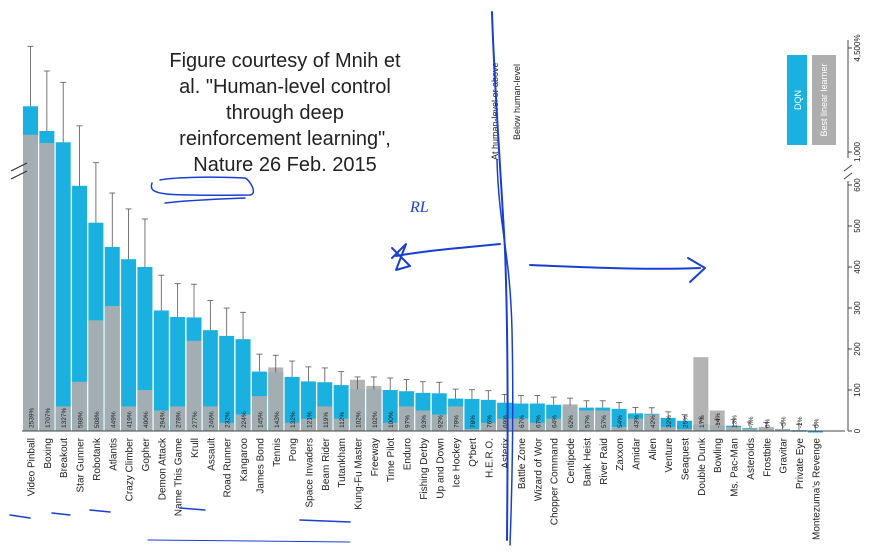 This screenshot has width=895, height=558. What do you see at coordinates (293, 419) in the screenshot?
I see `bar-value-label: 132%` at bounding box center [293, 419].